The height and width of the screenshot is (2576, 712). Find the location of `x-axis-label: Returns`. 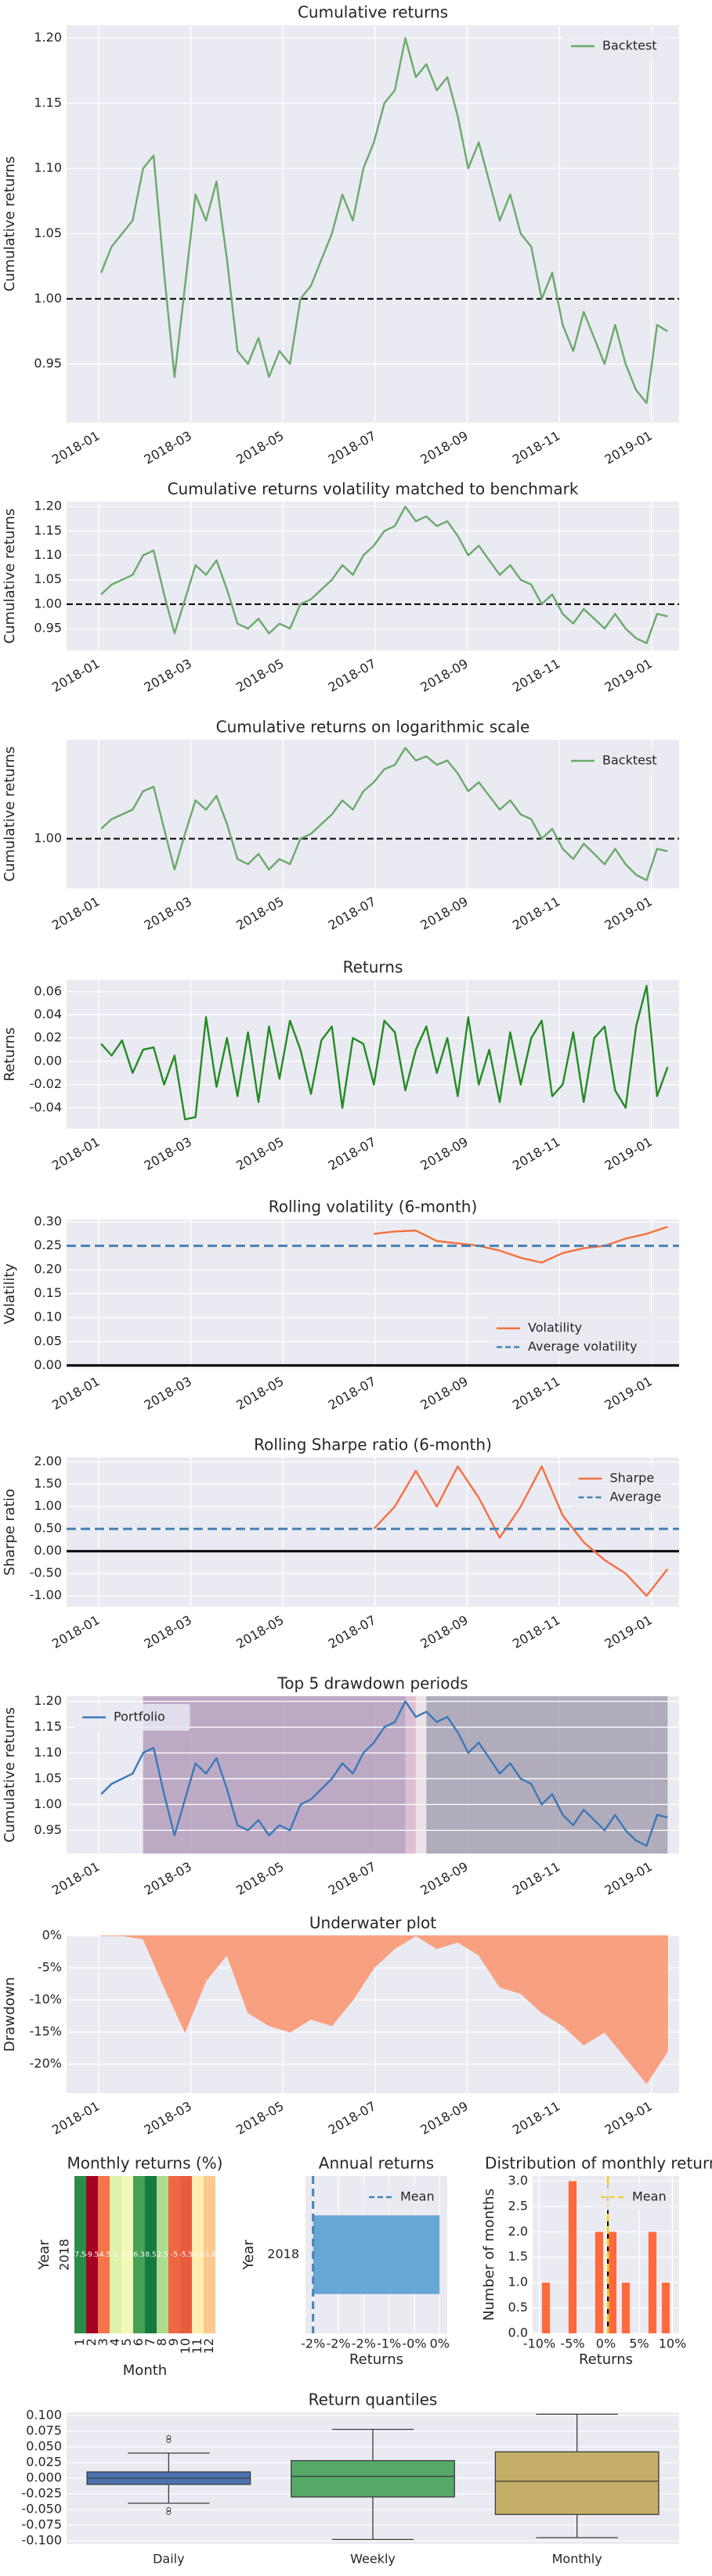

x-axis-label: Returns is located at coordinates (606, 2359).